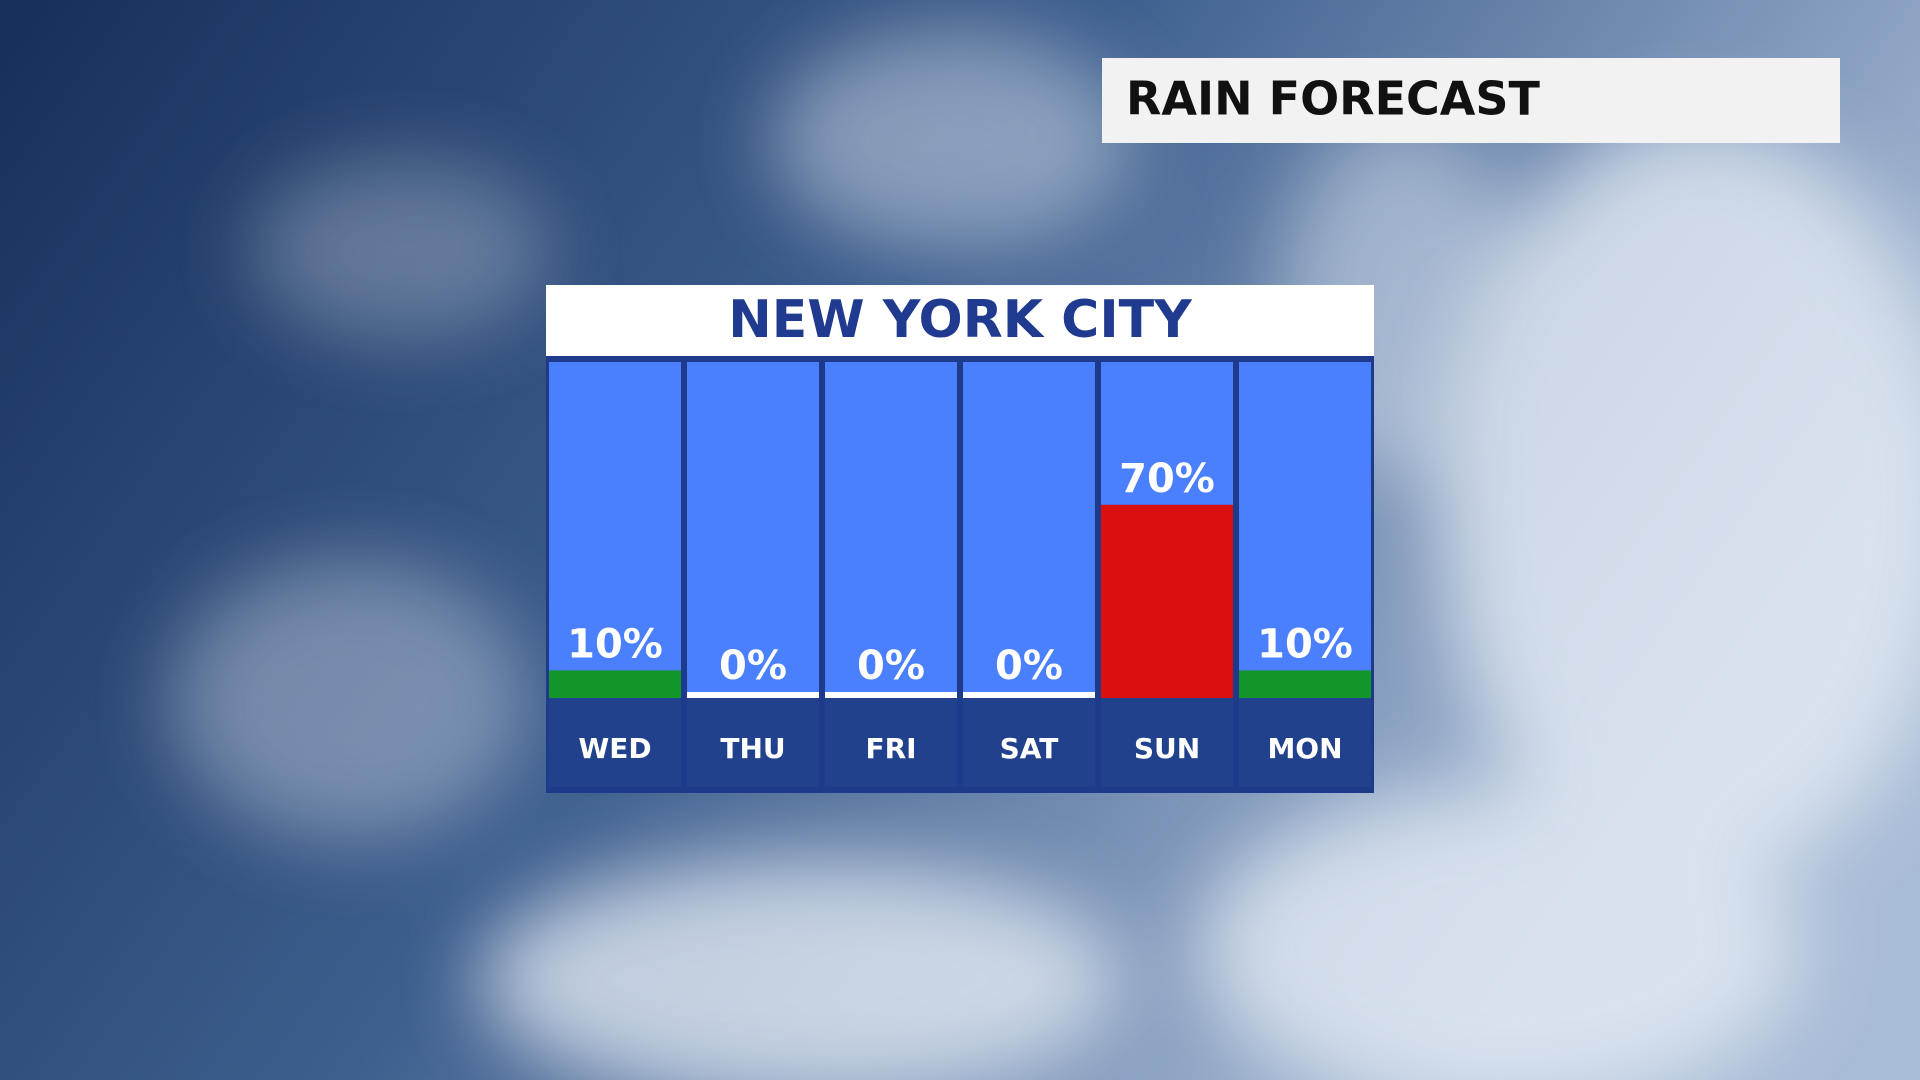 This screenshot has height=1080, width=1920. I want to click on x-tick-label: FRI, so click(890, 748).